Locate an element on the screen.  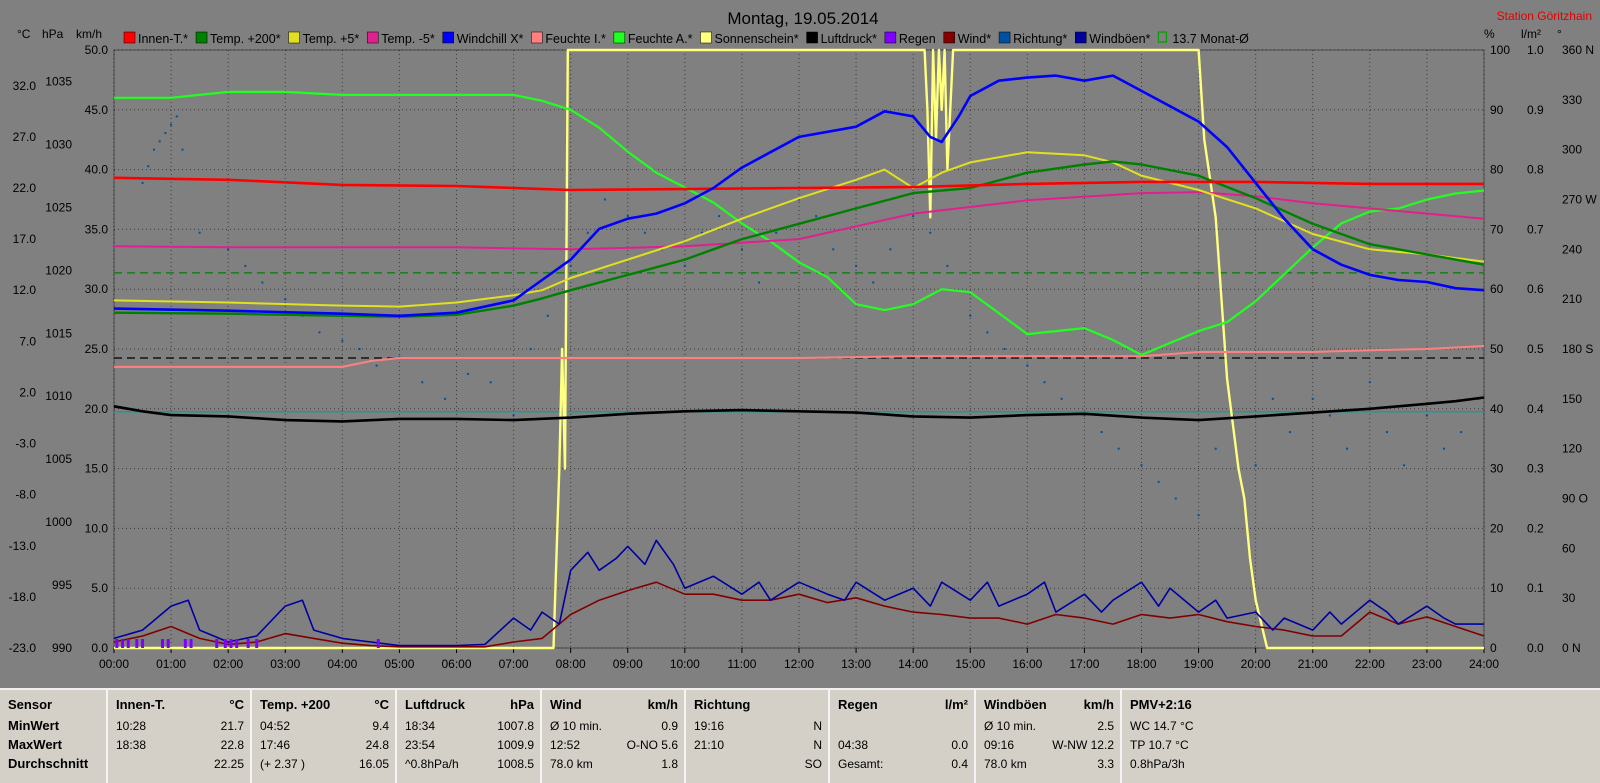
legend-item: Sonnenschein* is located at coordinates (749, 38).